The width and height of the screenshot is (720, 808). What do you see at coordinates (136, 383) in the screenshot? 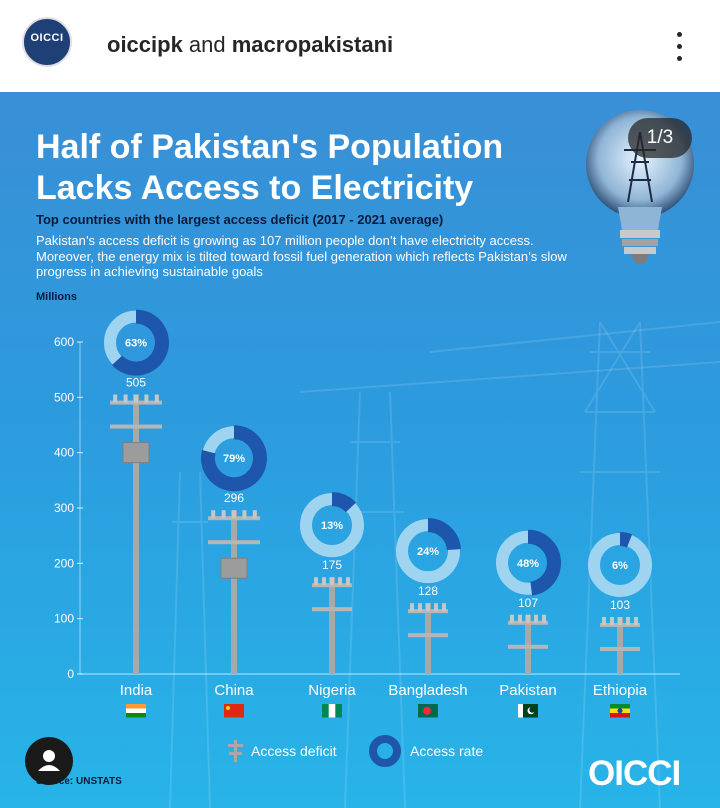
I see `data-label: 505` at bounding box center [136, 383].